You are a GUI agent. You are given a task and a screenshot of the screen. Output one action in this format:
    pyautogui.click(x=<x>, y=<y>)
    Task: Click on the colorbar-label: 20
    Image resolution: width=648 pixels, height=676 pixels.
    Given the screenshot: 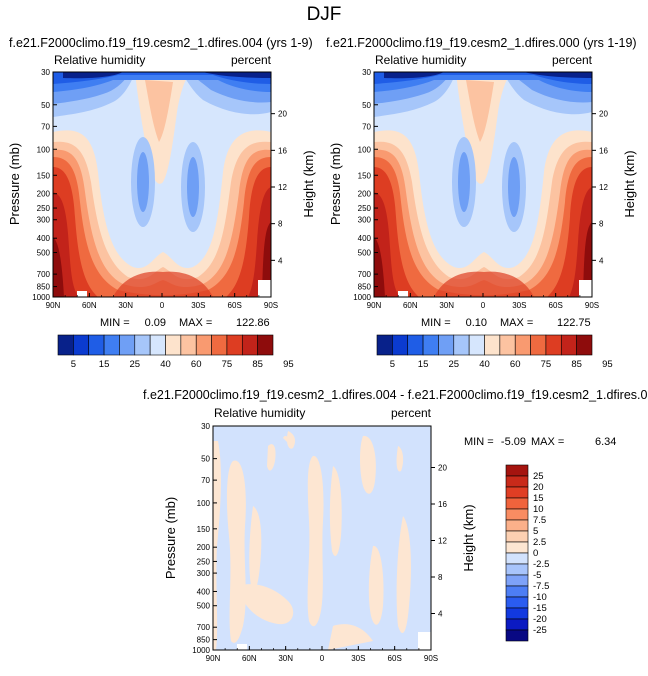 What is the action you would take?
    pyautogui.click(x=538, y=487)
    